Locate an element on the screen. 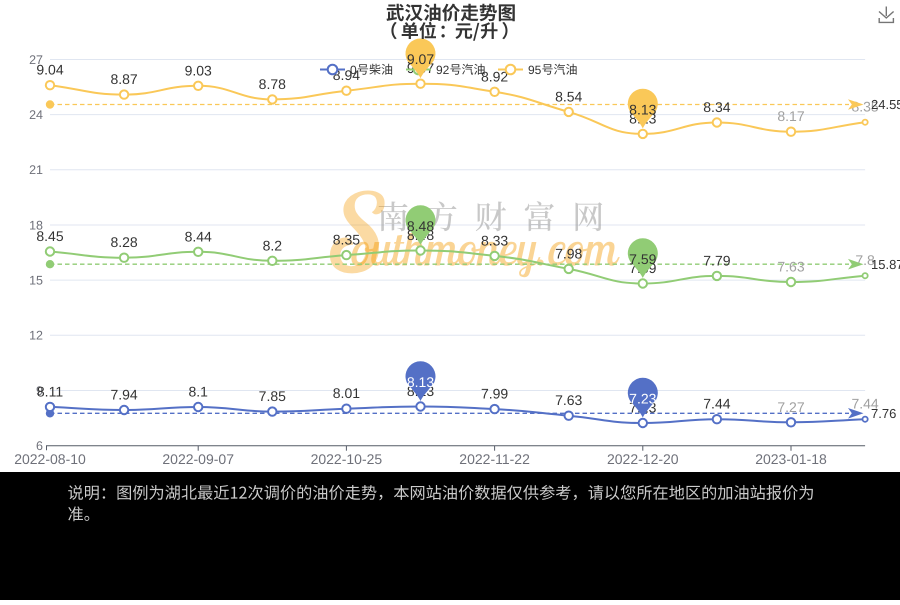 The width and height of the screenshot is (900, 605). svg-text: 15.87 is located at coordinates (885, 264).